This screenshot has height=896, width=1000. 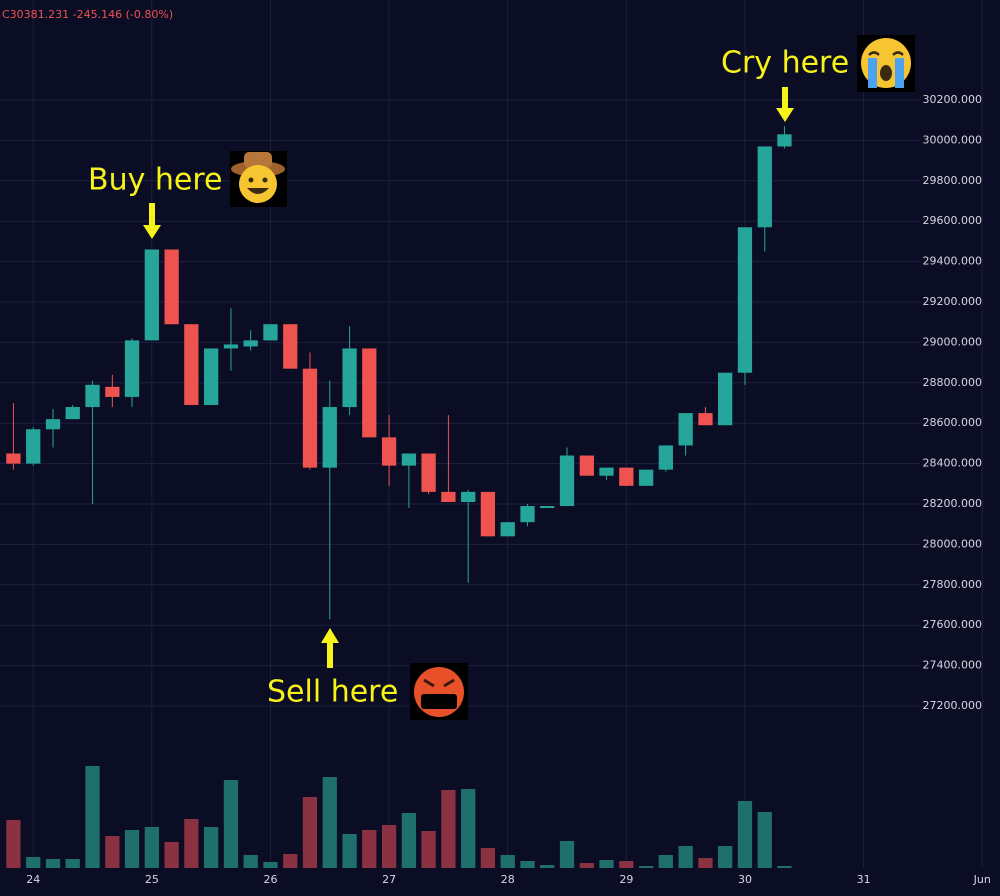 What do you see at coordinates (953, 261) in the screenshot?
I see `y-tick-label: 29400.000` at bounding box center [953, 261].